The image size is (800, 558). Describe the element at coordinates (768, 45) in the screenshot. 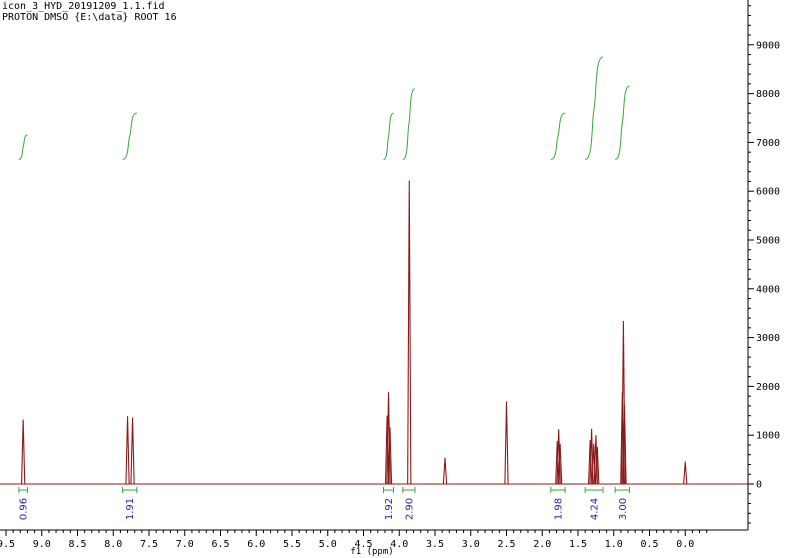

I see `y-tick-label: 9000` at that location.